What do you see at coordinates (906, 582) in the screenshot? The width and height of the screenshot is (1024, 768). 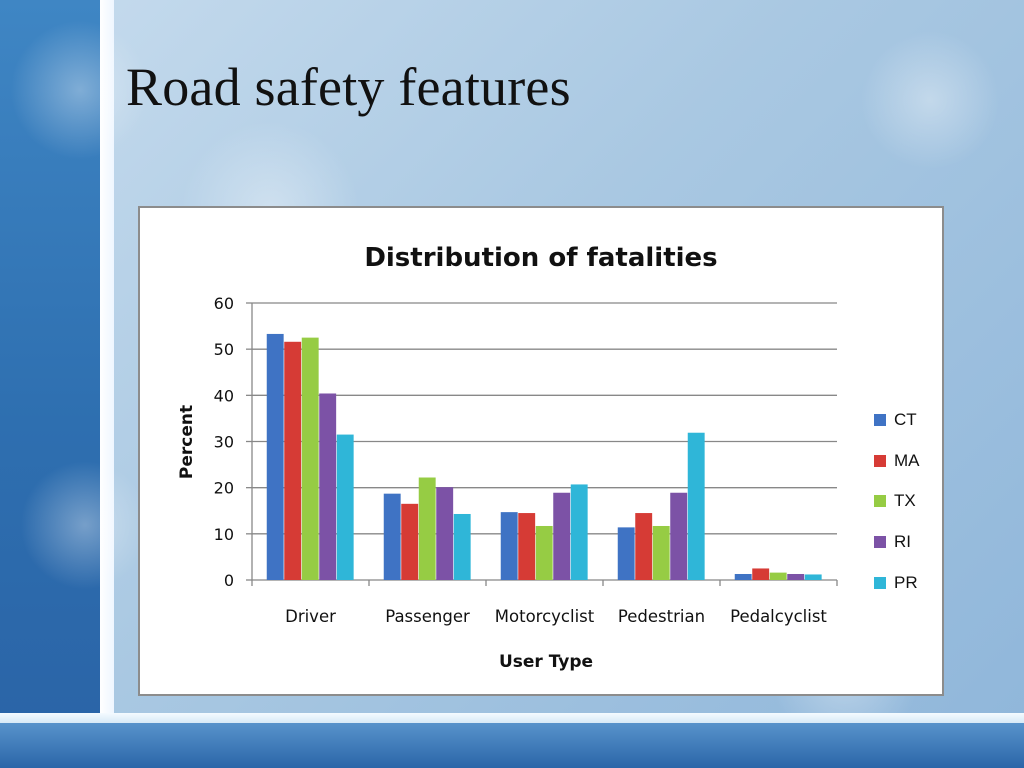 I see `legend-label: PR` at bounding box center [906, 582].